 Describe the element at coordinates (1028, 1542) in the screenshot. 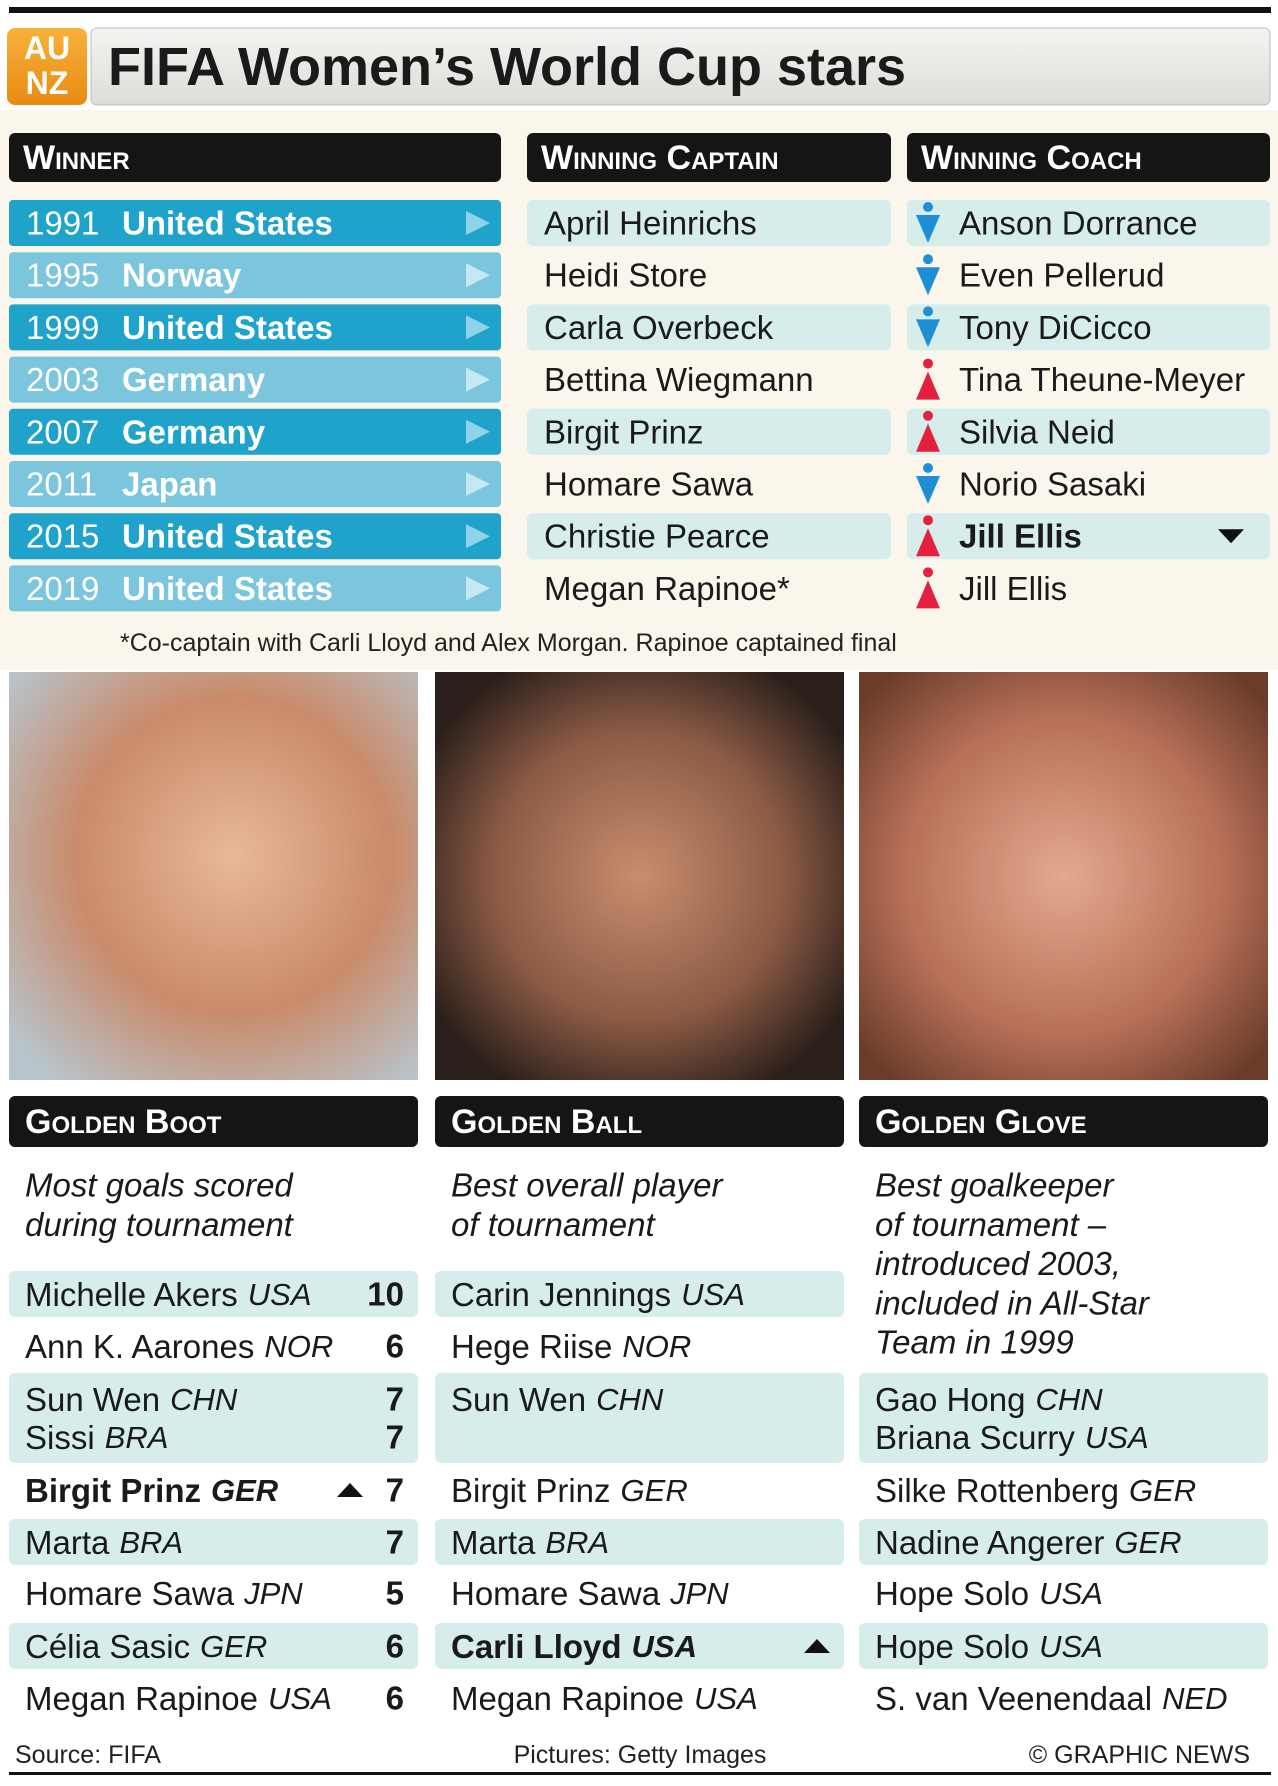

I see `award-entry: Nadine Angerer GER` at that location.